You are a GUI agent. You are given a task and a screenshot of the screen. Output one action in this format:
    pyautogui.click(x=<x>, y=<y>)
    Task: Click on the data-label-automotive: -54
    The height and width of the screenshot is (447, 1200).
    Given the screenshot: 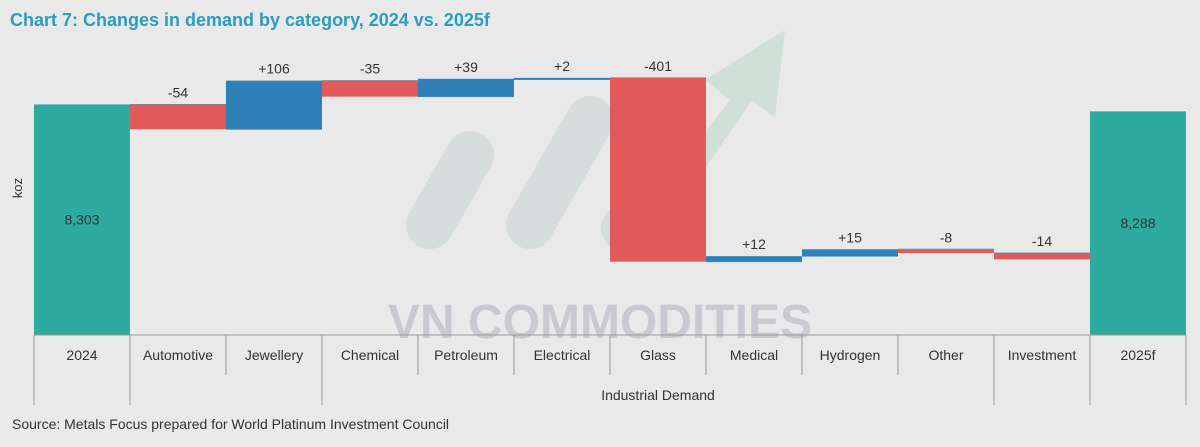 What is the action you would take?
    pyautogui.click(x=178, y=92)
    